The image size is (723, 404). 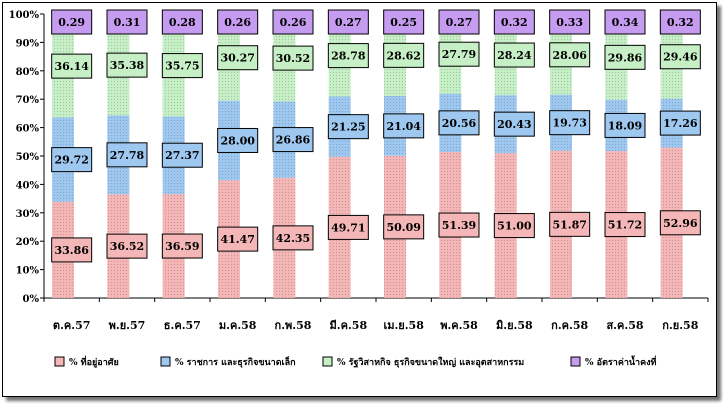 I want to click on x-category-label: เม.ย.58, so click(x=403, y=325).